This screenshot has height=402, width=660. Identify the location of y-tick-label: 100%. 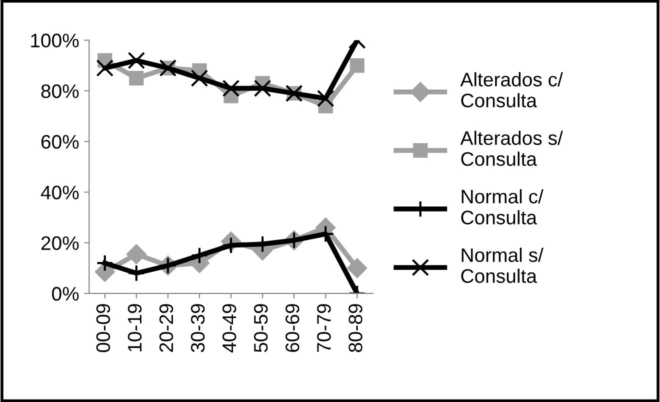
(55, 41).